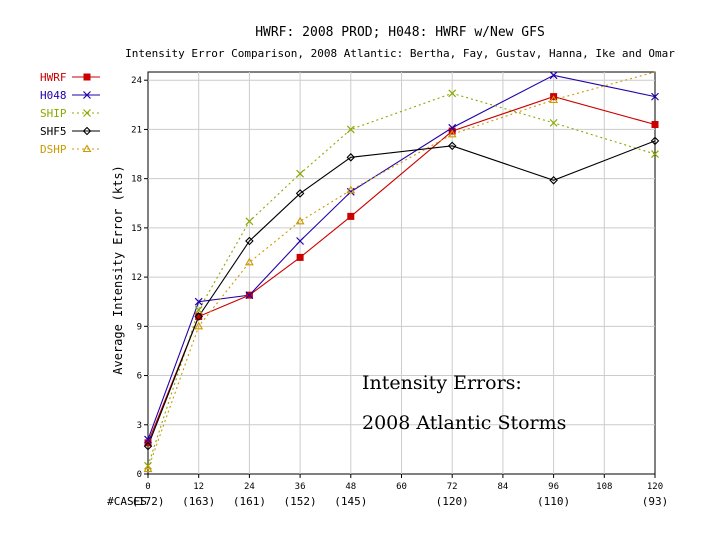 The height and width of the screenshot is (540, 720). I want to click on y-tick-label: 9, so click(139, 327).